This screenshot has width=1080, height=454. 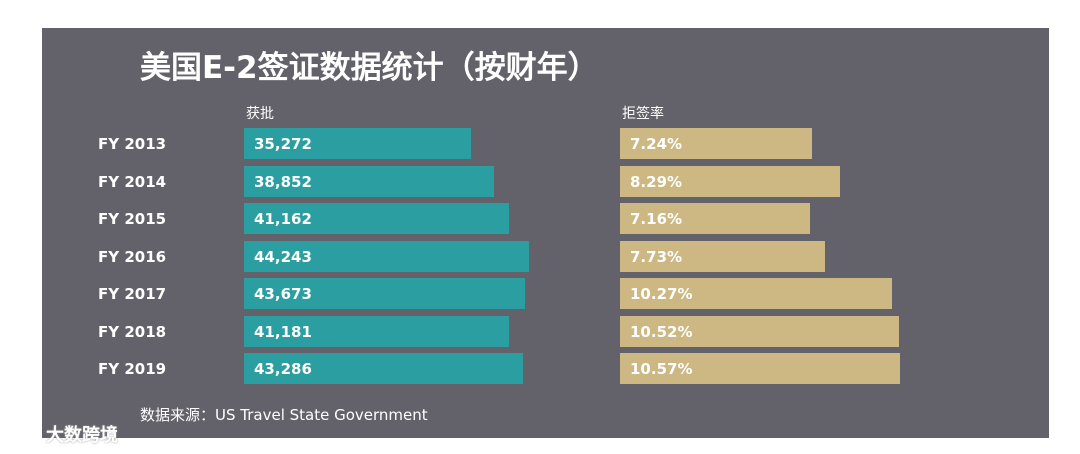 What do you see at coordinates (656, 181) in the screenshot?
I see `refusal-rate-value-label: 8.29%` at bounding box center [656, 181].